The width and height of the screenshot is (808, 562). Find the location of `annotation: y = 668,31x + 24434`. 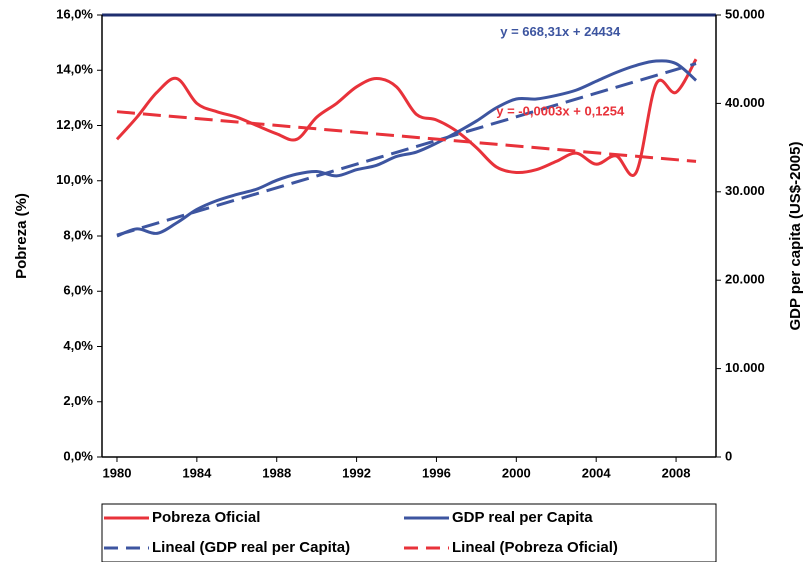

annotation: y = 668,31x + 24434 is located at coordinates (560, 31).